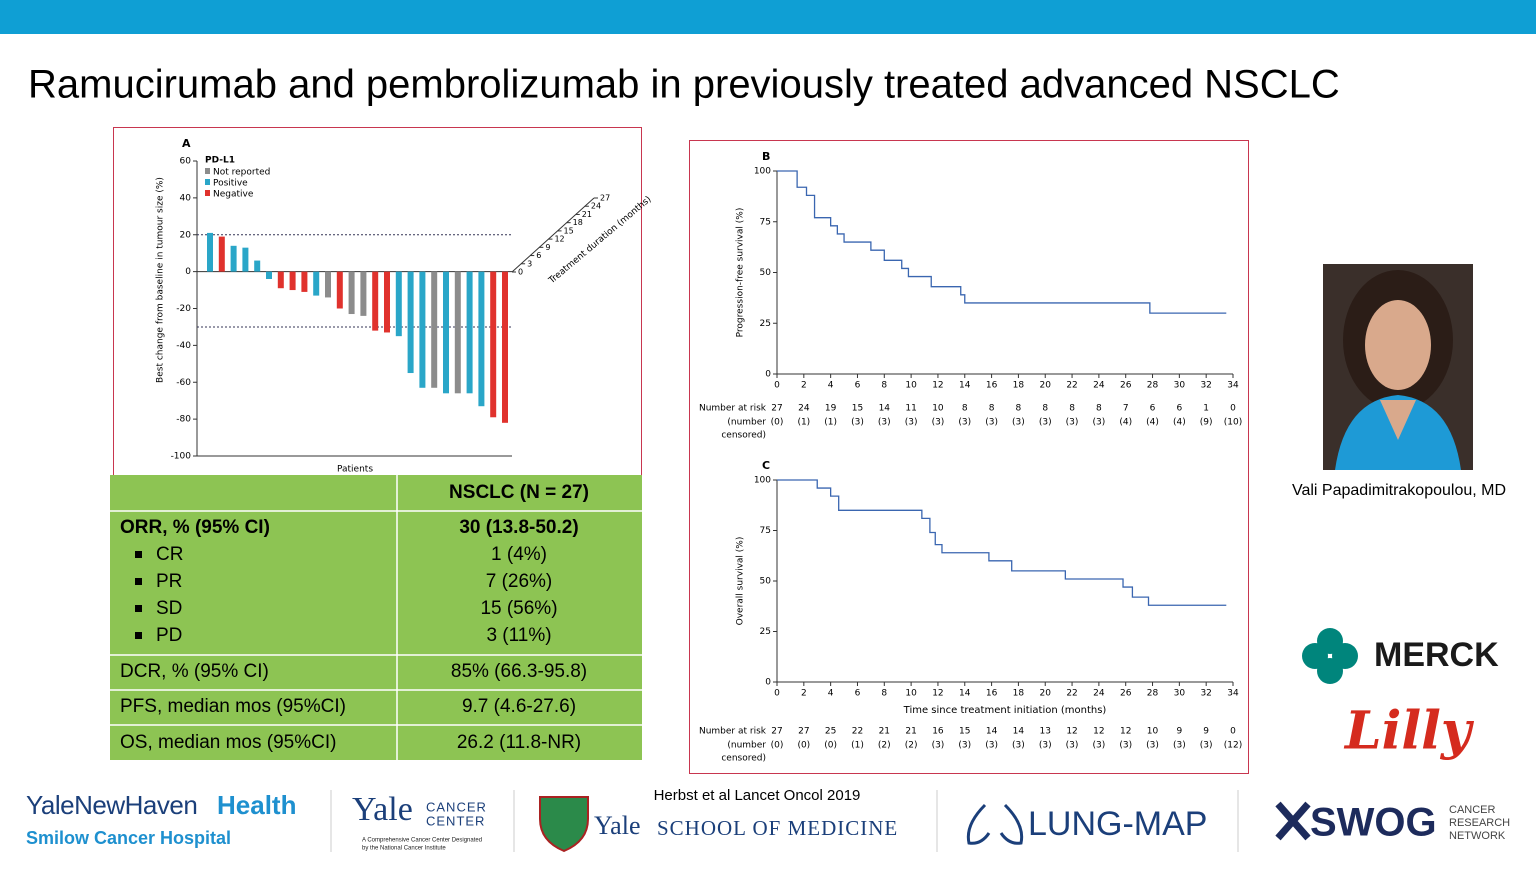 The image size is (1536, 869). Describe the element at coordinates (766, 582) in the screenshot. I see `y-tick-label: 50` at that location.